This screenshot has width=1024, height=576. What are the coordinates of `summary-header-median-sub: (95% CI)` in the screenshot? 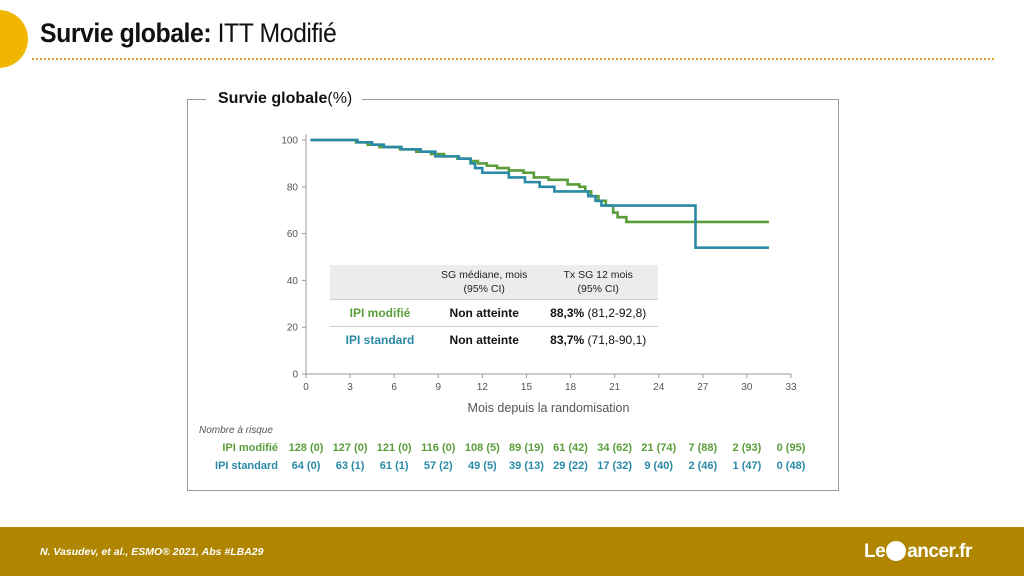 It's located at (484, 289).